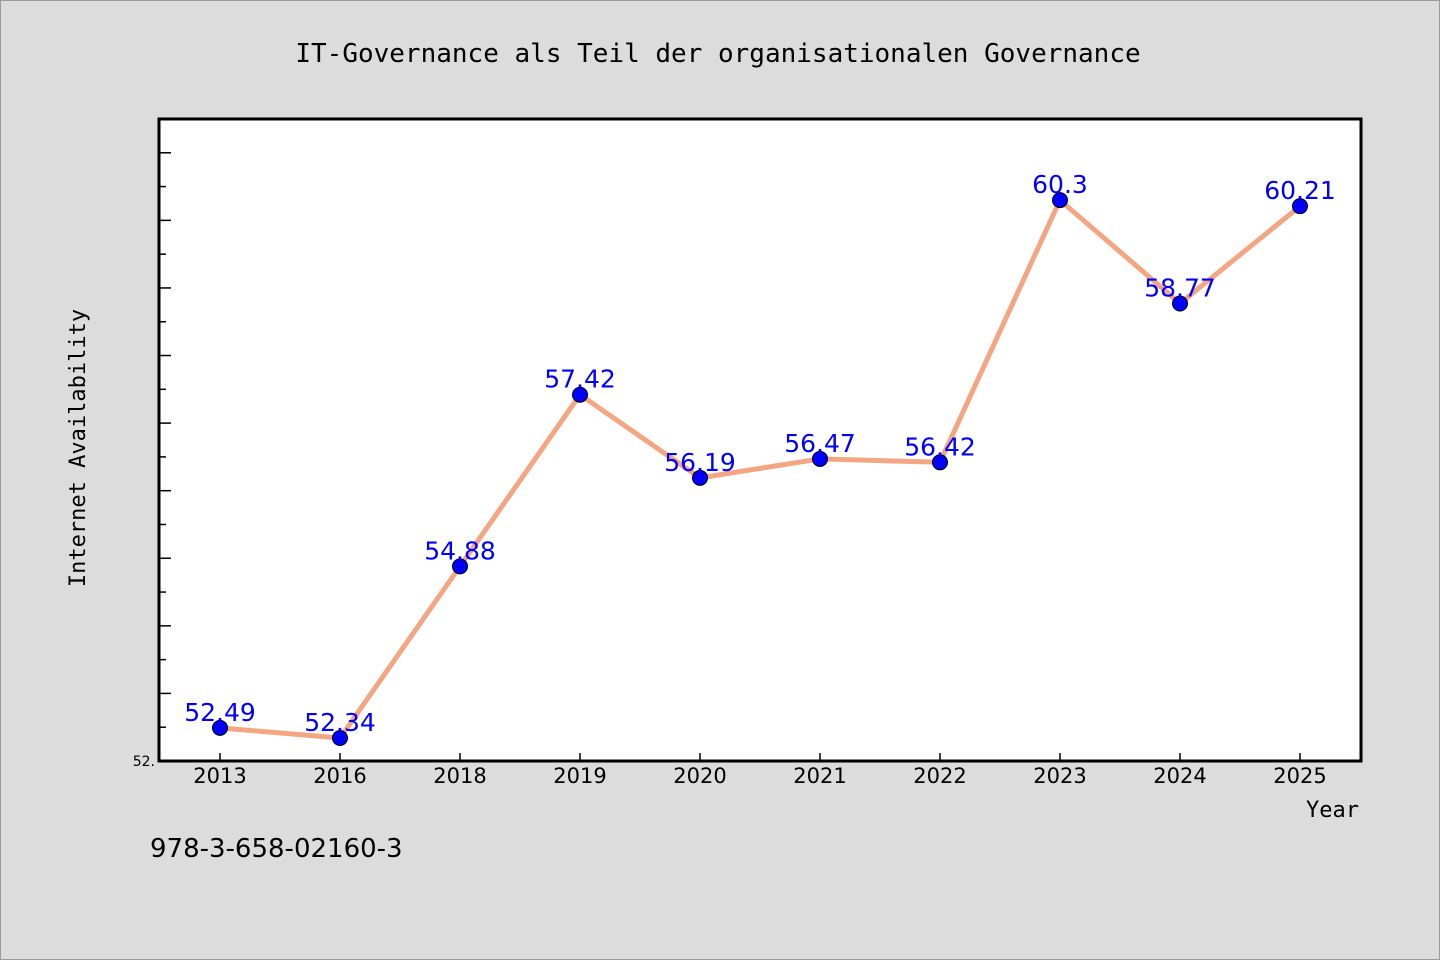 This screenshot has height=960, width=1440. What do you see at coordinates (1332, 810) in the screenshot?
I see `x-axis-label: Year` at bounding box center [1332, 810].